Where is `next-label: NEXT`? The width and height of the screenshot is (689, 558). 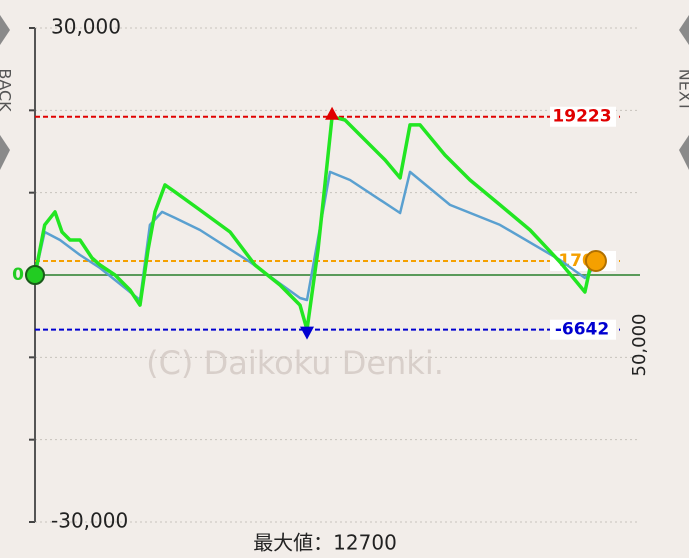 next-label: NEXT is located at coordinates (682, 90).